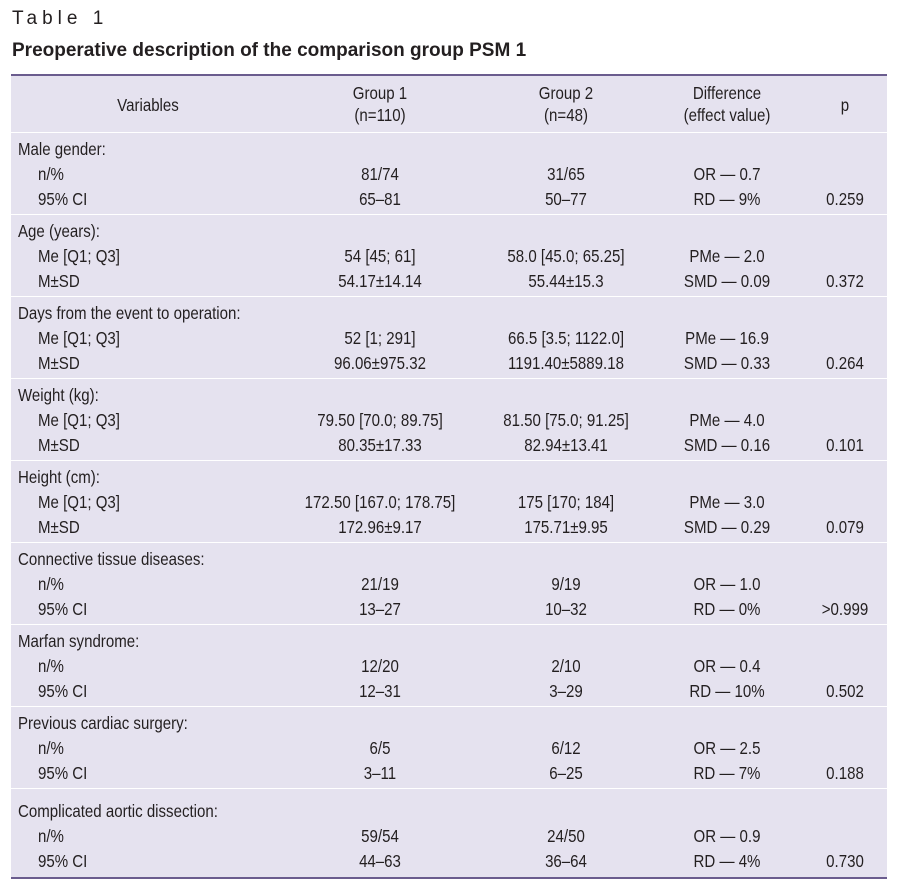  What do you see at coordinates (449, 148) in the screenshot?
I see `group-title-row: Male gender:` at bounding box center [449, 148].